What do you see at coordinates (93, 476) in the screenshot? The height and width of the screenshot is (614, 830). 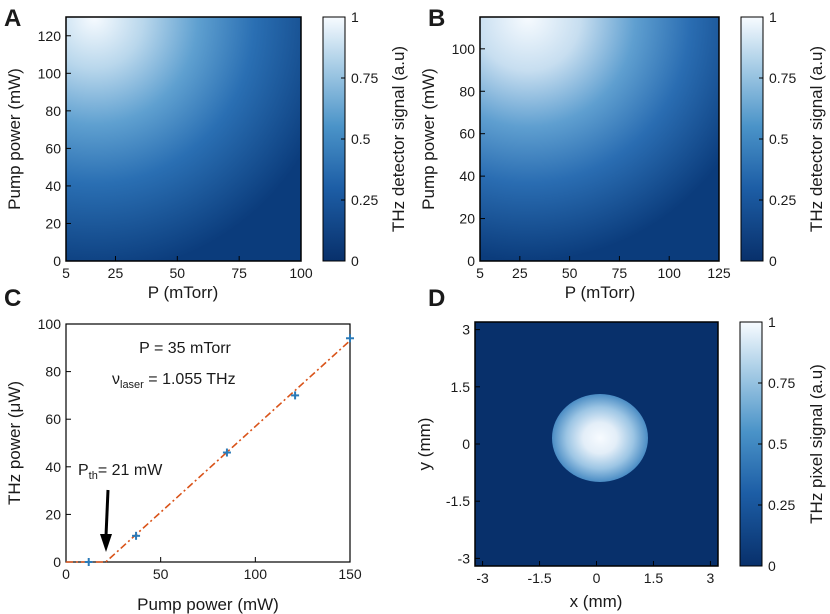 I see `threshold-subscript: th` at bounding box center [93, 476].